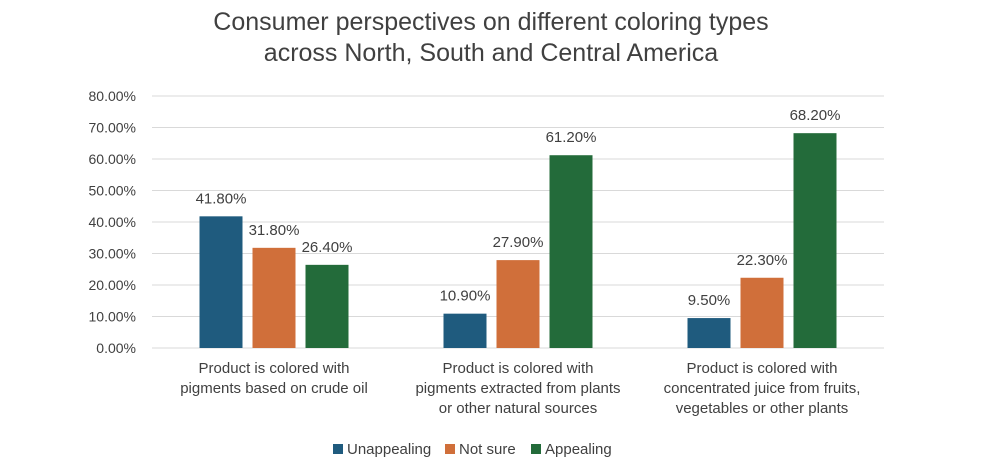  I want to click on y-tick-label: 20.00%, so click(112, 285).